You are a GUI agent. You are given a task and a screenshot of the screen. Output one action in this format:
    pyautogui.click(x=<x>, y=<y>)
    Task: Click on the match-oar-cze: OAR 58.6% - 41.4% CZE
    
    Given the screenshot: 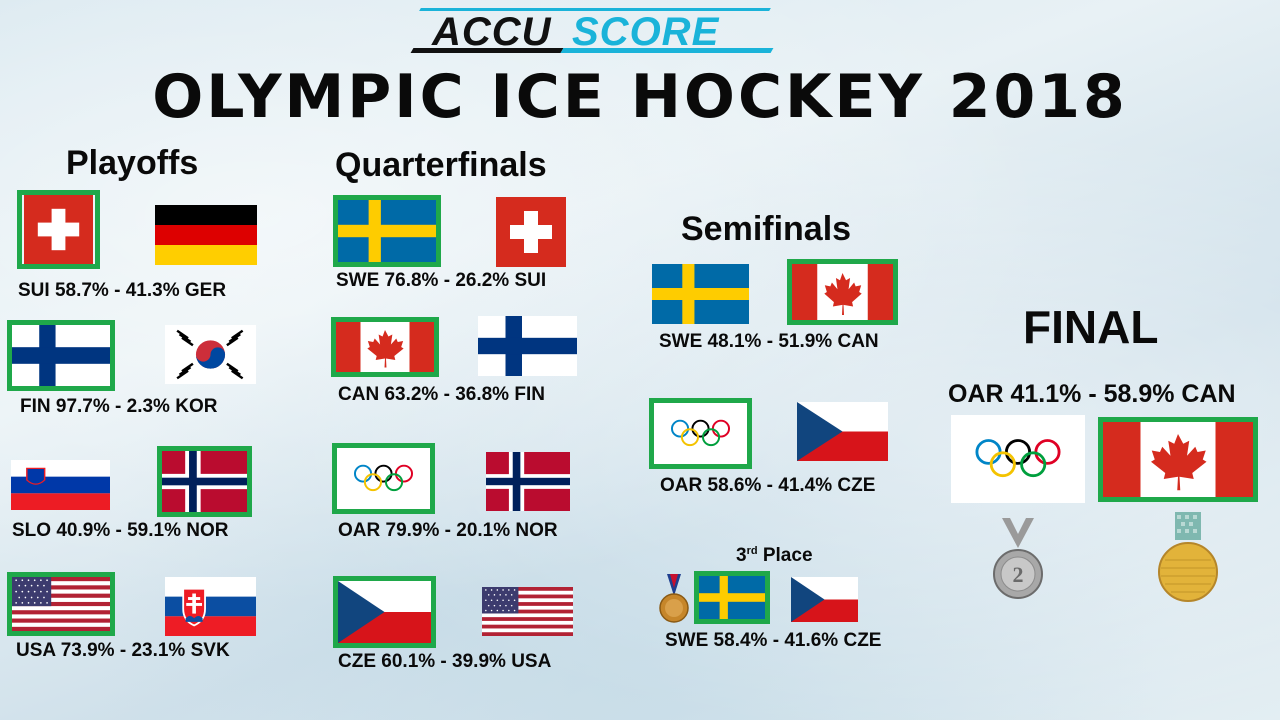 What is the action you would take?
    pyautogui.click(x=768, y=485)
    